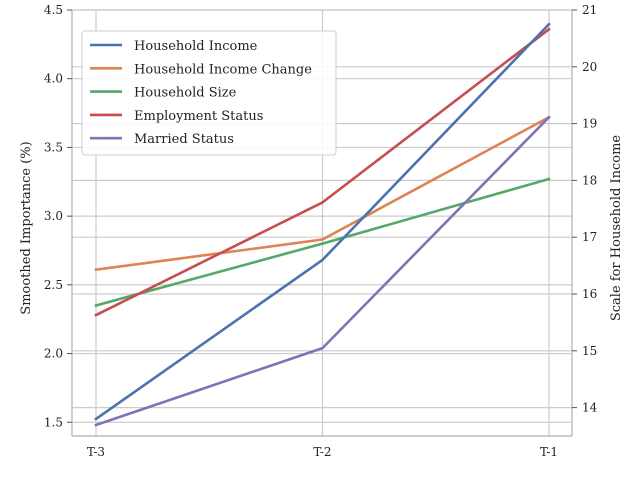  Describe the element at coordinates (53, 285) in the screenshot. I see `y-tick-label-left: 2.5` at that location.